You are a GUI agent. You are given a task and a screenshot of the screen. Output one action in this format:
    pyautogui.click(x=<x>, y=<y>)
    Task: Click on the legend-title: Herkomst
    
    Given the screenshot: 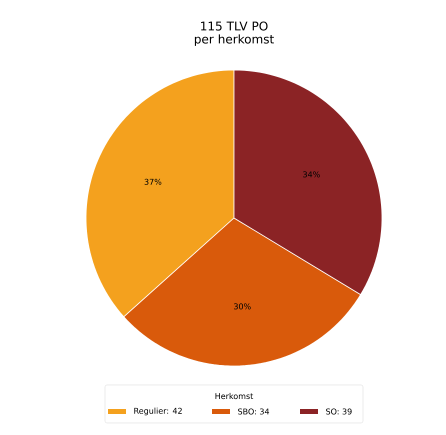 What is the action you would take?
    pyautogui.click(x=235, y=396)
    